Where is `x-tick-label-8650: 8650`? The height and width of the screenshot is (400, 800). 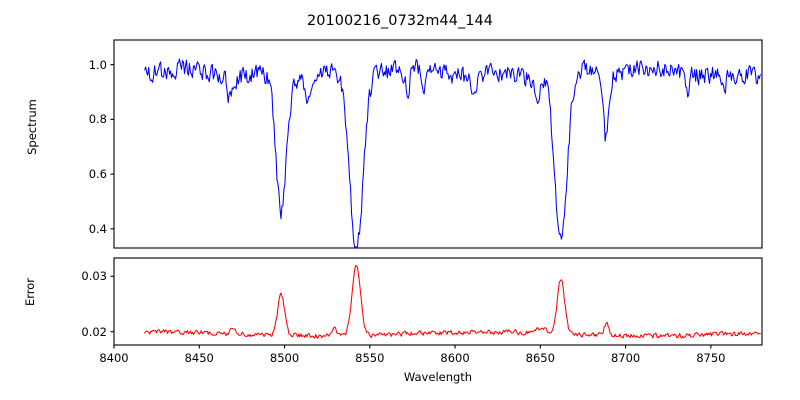 x-tick-label-8650: 8650 is located at coordinates (540, 358).